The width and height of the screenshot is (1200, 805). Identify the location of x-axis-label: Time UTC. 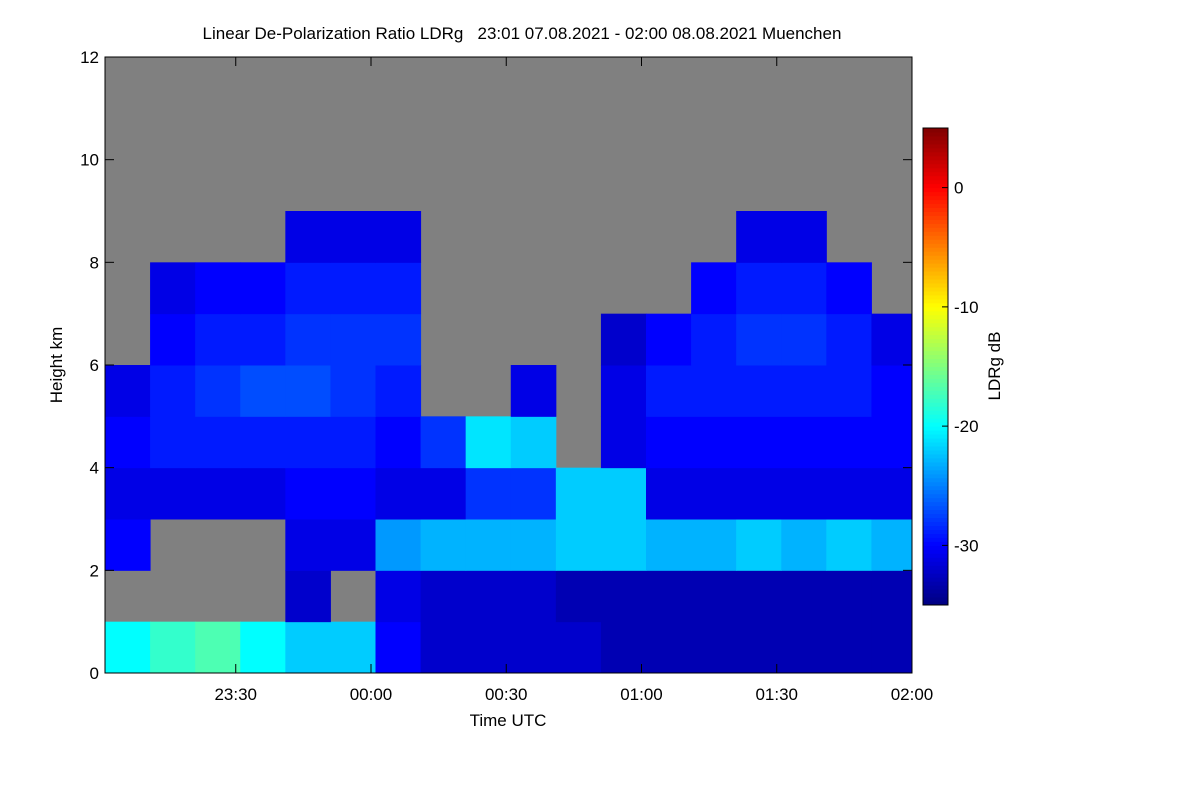
(508, 720).